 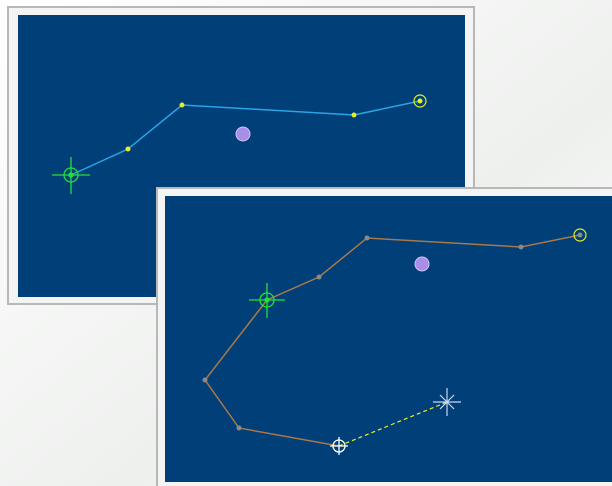 I want to click on preview-line, so click(x=393, y=424).